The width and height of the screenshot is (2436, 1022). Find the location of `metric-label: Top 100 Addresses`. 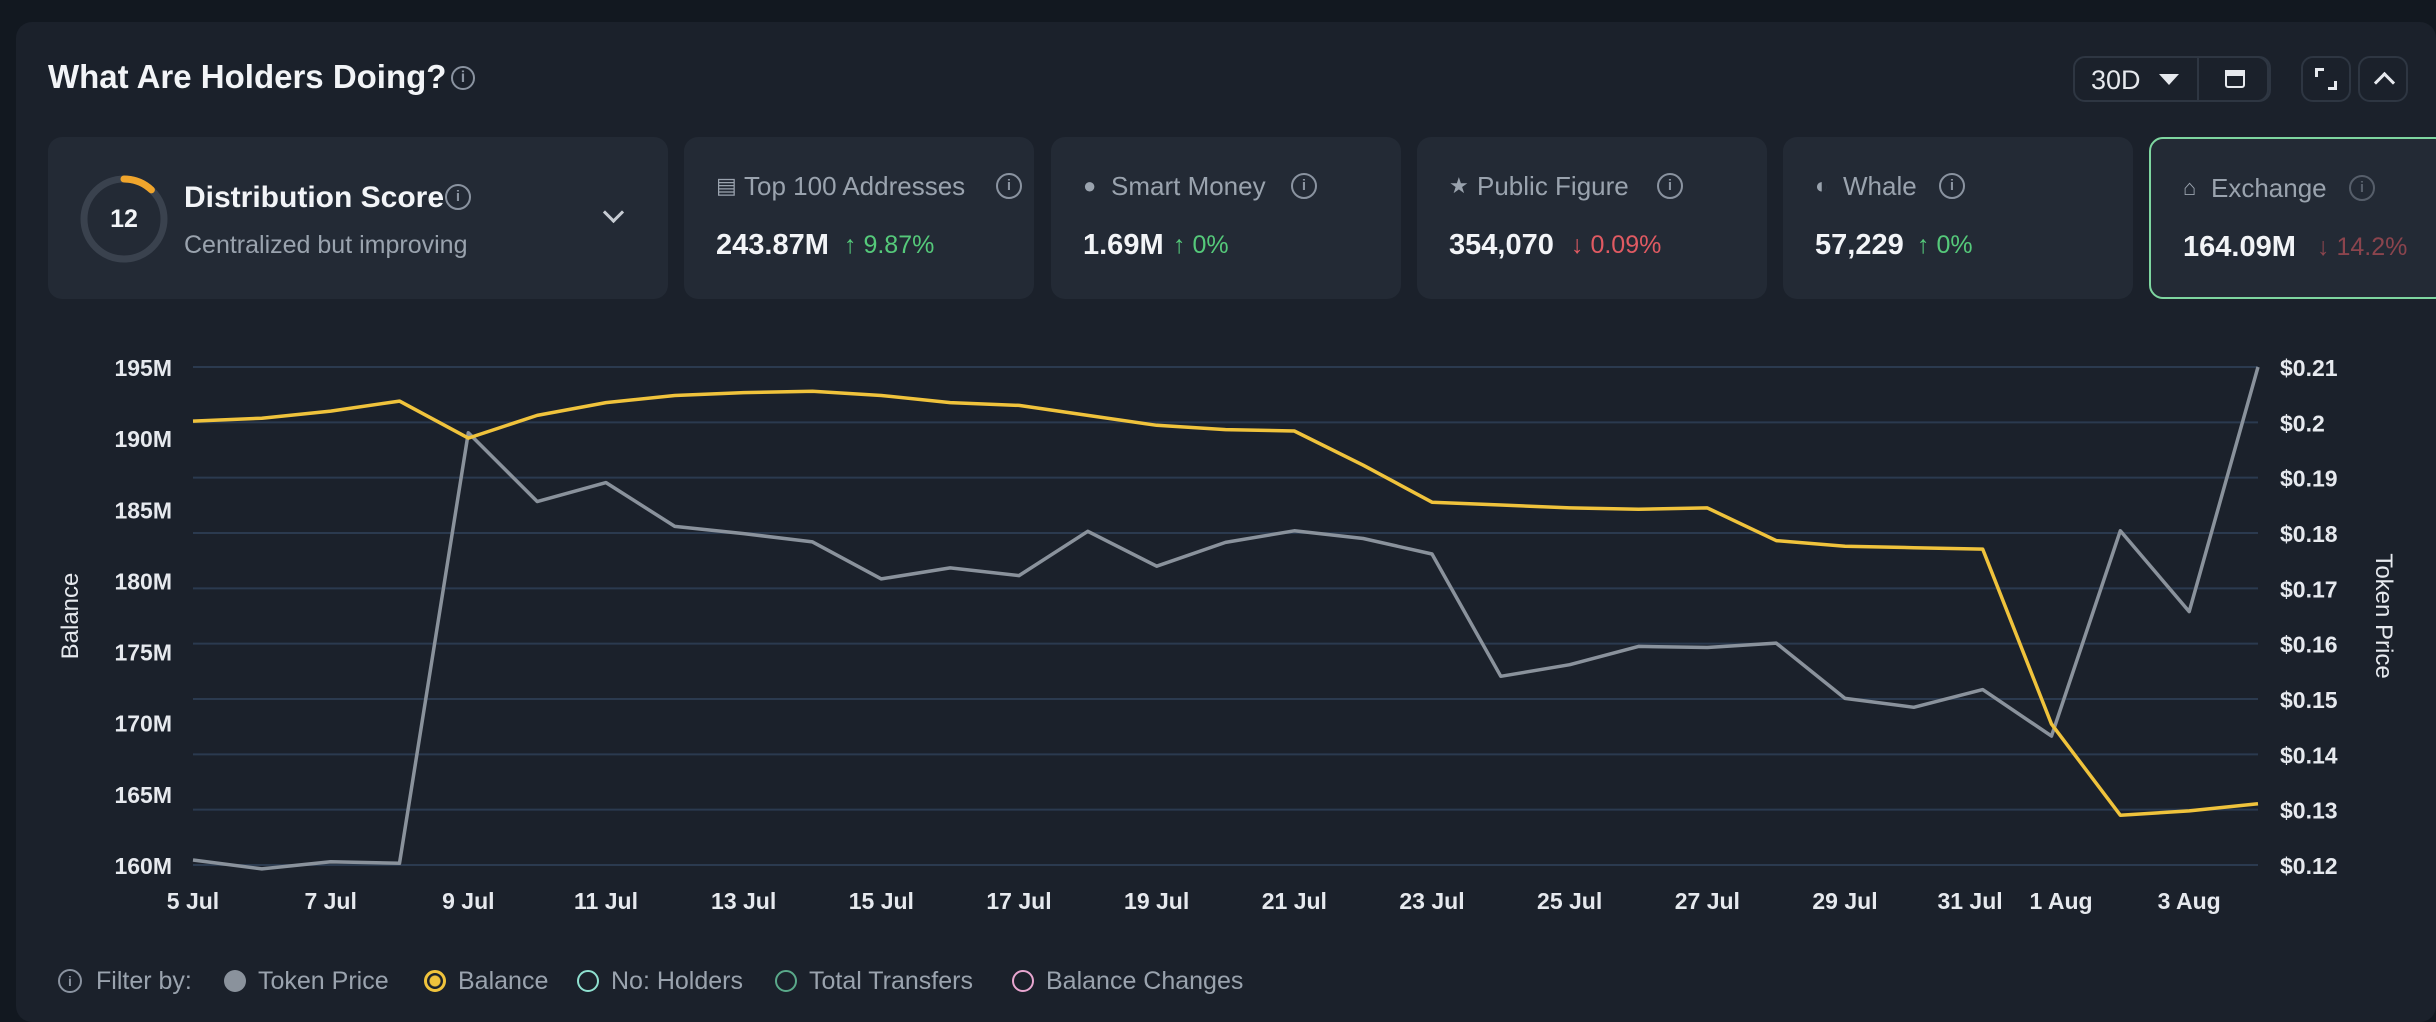

metric-label: Top 100 Addresses is located at coordinates (855, 186).